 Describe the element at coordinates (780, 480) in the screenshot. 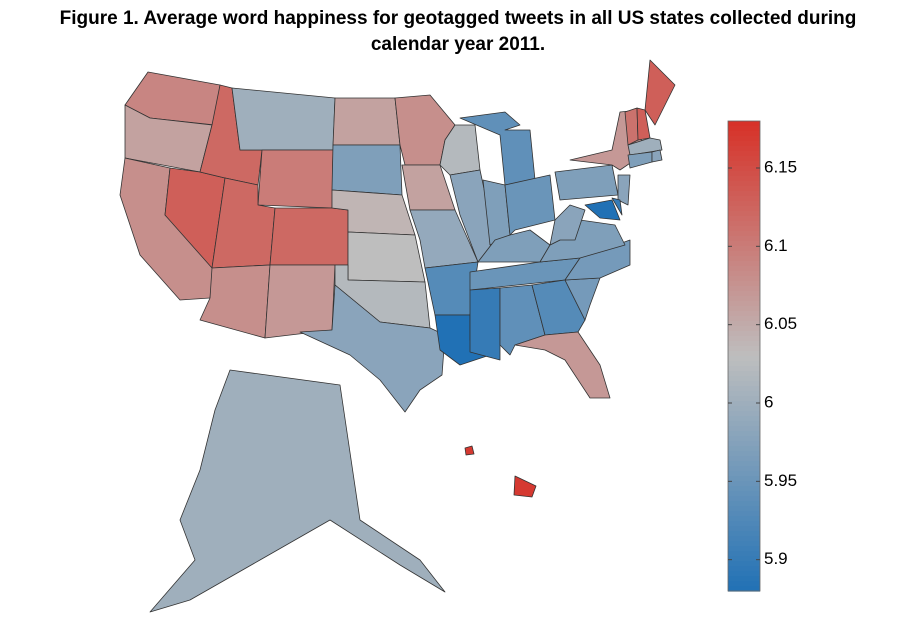

I see `tick-label: 5.95` at that location.